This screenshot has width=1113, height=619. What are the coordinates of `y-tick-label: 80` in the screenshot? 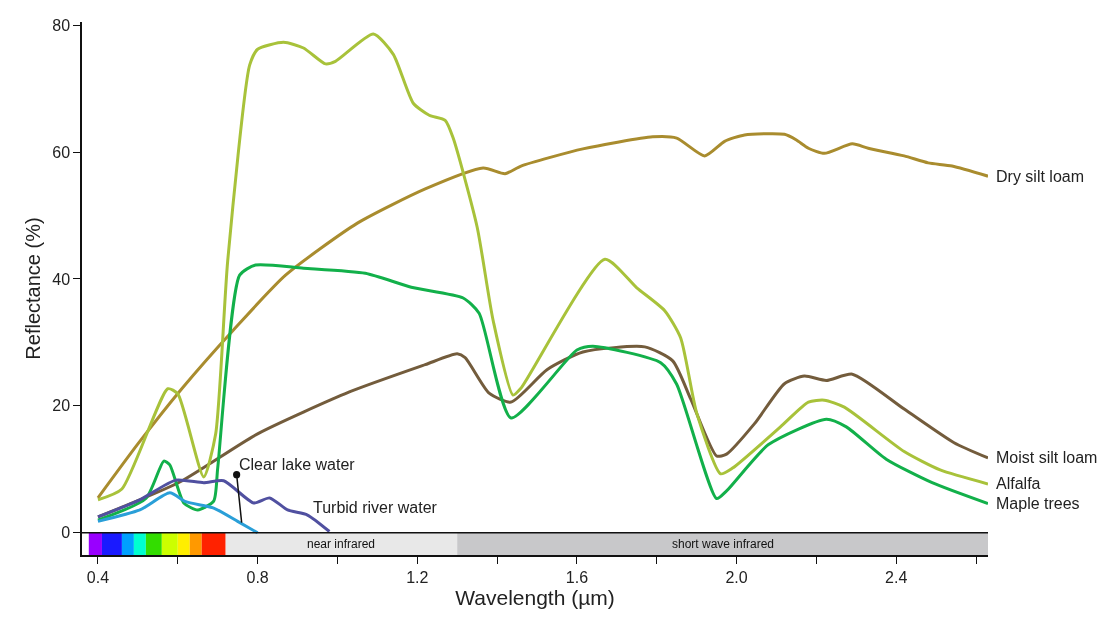 It's located at (61, 25).